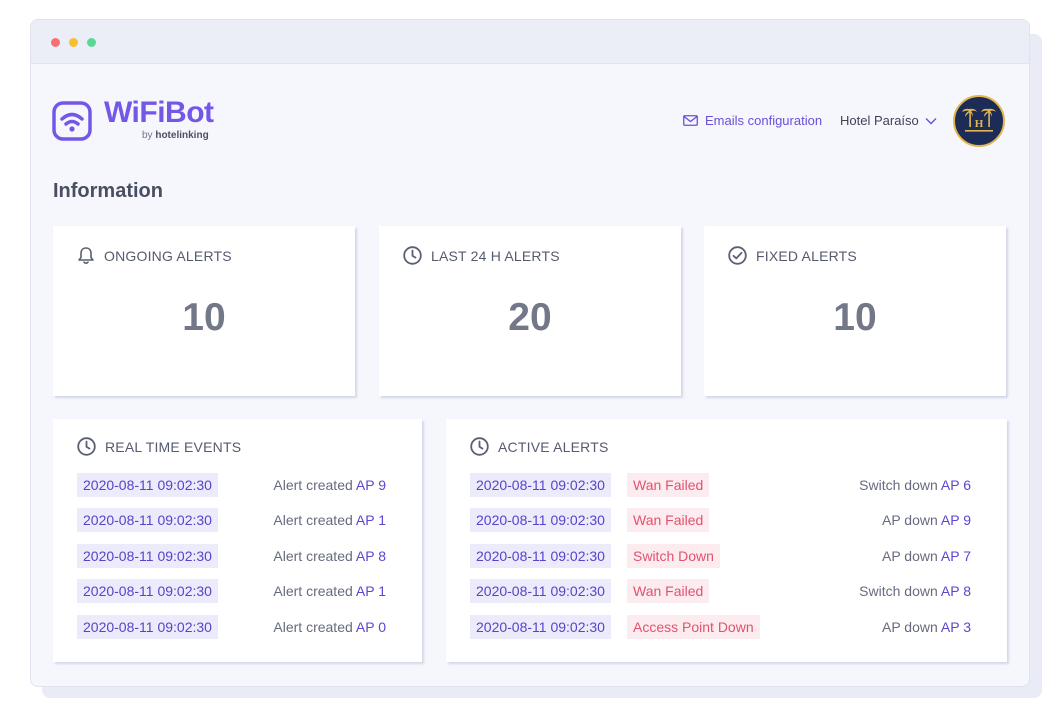 This screenshot has width=1060, height=706. I want to click on fixed-alerts-label: FIXED ALERTS, so click(806, 255).